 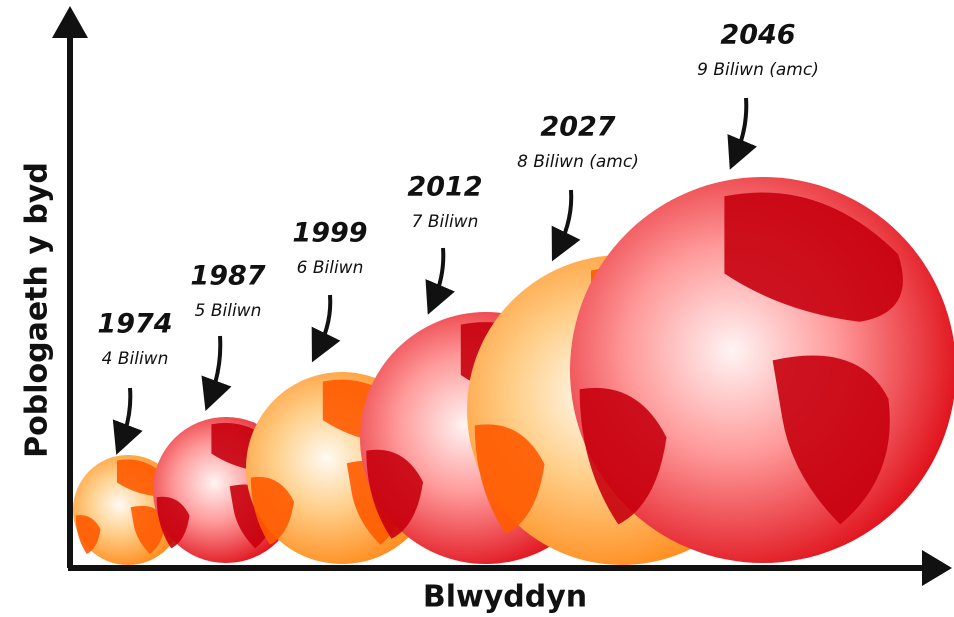 What do you see at coordinates (578, 162) in the screenshot?
I see `population-label: 8 Biliwn (amc)` at bounding box center [578, 162].